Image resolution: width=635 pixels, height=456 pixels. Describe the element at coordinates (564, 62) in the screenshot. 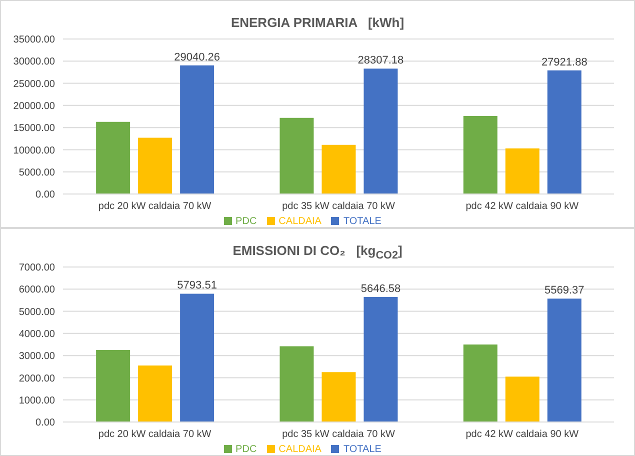

I see `data-label: 27921.88` at that location.